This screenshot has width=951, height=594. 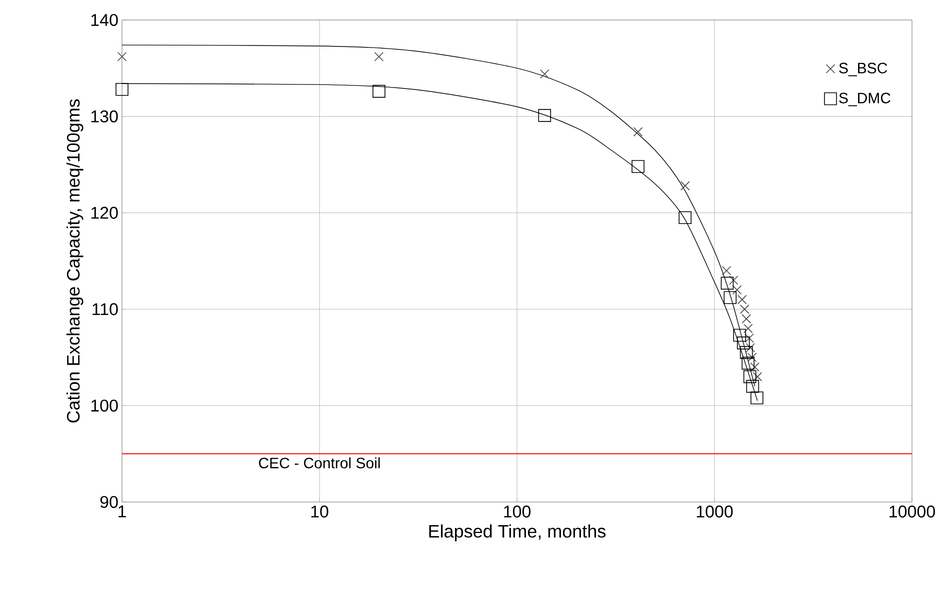 I want to click on y-tick-label: 110, so click(x=105, y=309).